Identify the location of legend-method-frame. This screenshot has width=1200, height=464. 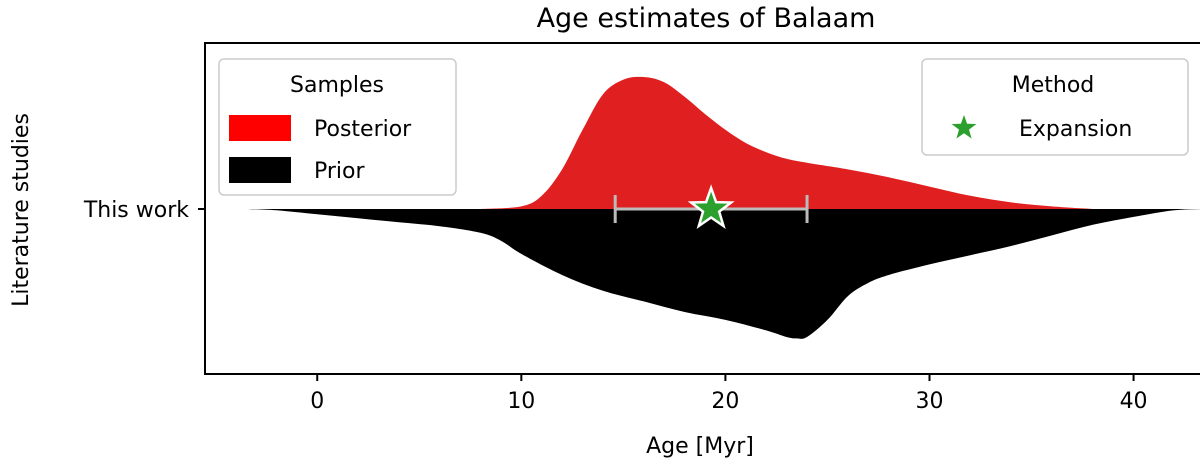
(1055, 107).